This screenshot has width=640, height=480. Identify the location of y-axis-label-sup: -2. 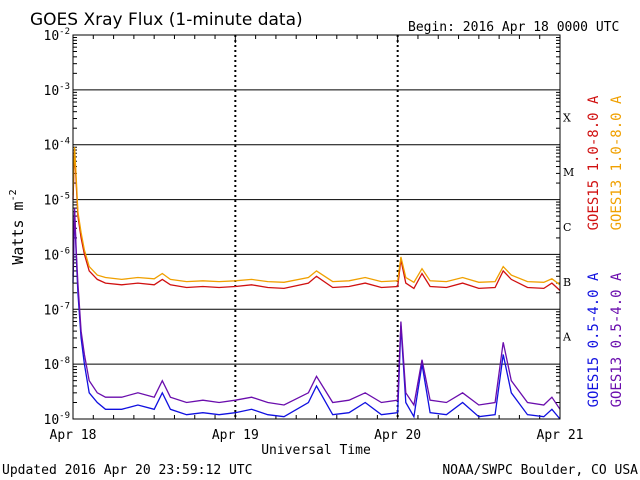
(13, 195).